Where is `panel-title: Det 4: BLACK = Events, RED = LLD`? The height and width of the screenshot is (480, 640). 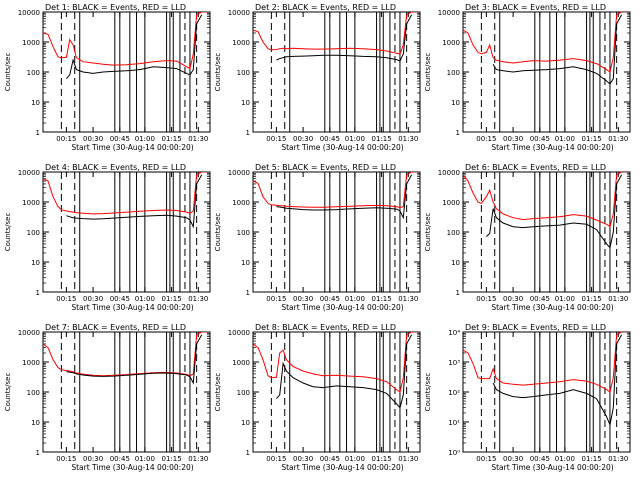 panel-title: Det 4: BLACK = Events, RED = LLD is located at coordinates (115, 167).